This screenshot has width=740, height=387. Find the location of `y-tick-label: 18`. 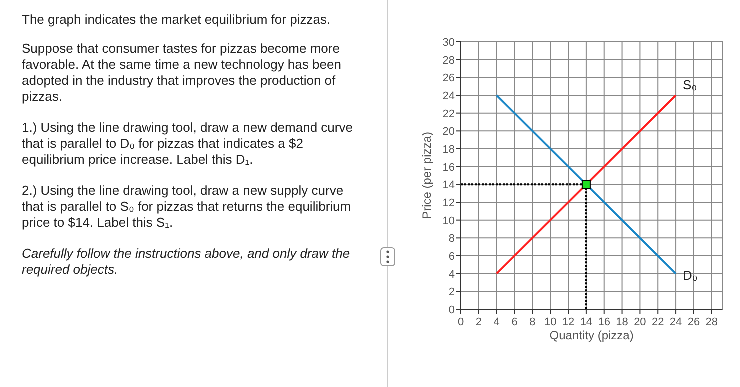

y-tick-label: 18 is located at coordinates (448, 150).